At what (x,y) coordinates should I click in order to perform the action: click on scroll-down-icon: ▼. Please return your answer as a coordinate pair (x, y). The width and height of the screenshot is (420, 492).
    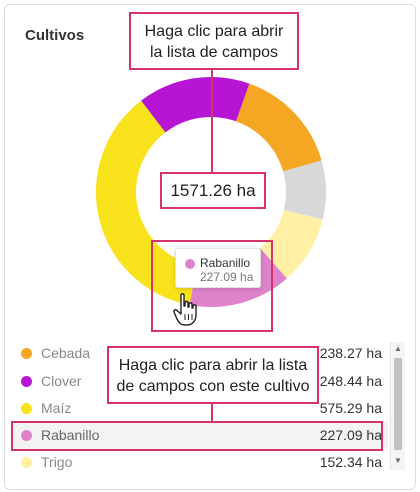
    Looking at the image, I should click on (398, 460).